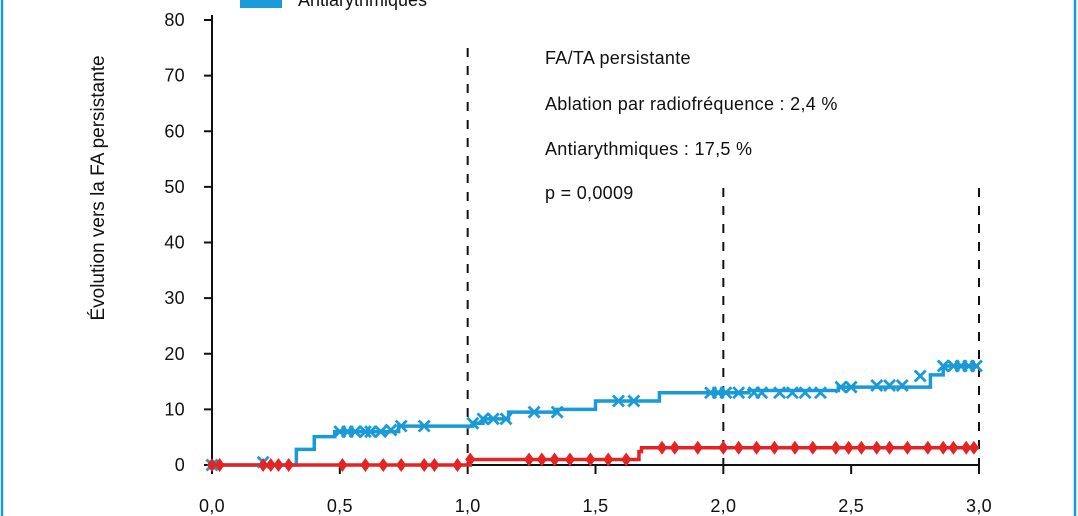 This screenshot has height=516, width=1078. What do you see at coordinates (180, 465) in the screenshot?
I see `y-tick-label: 0` at bounding box center [180, 465].